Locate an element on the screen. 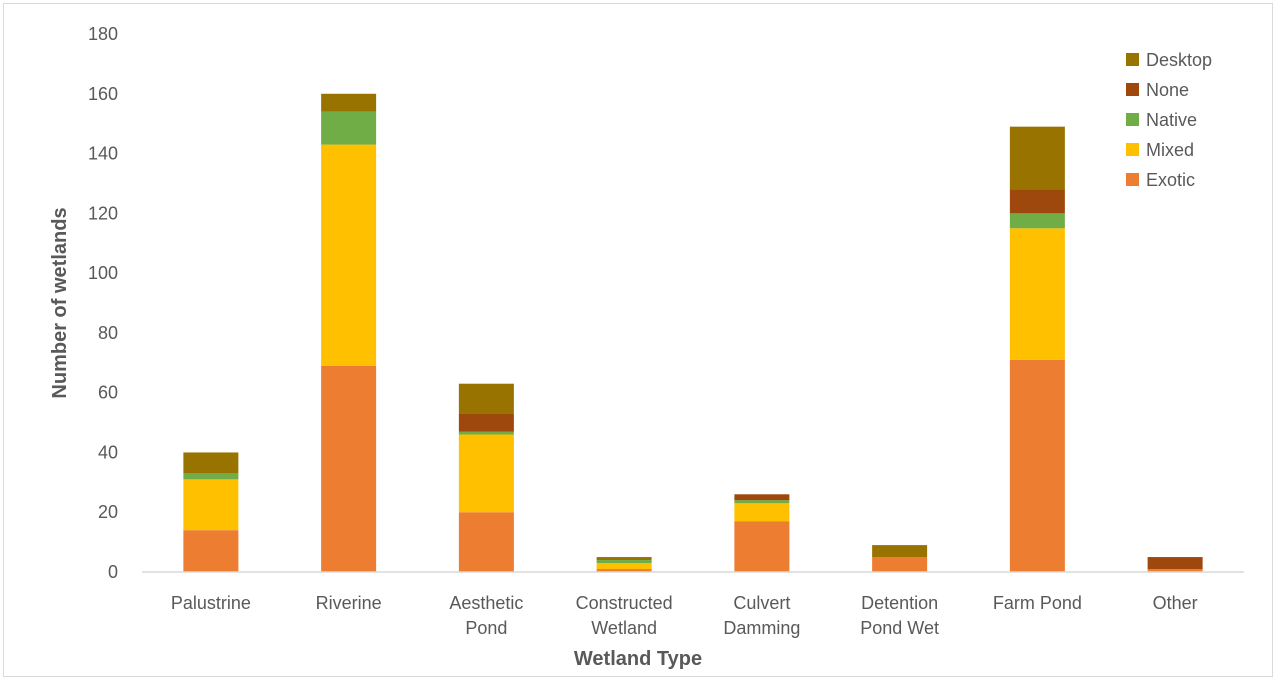  x-axis-title: Wetland Type is located at coordinates (638, 659).